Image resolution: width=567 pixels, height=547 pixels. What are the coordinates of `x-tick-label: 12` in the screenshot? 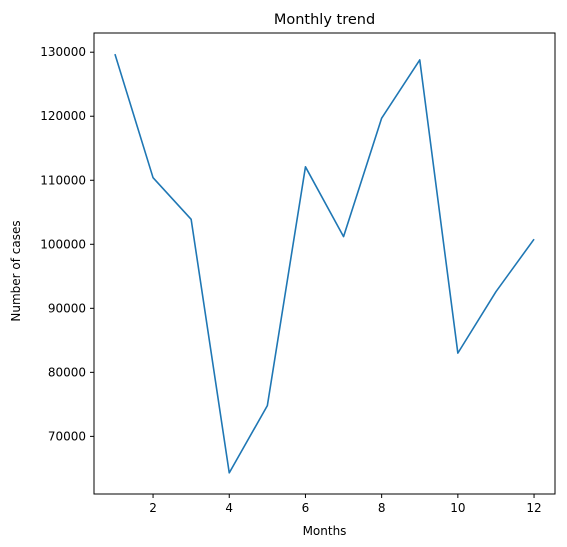 It's located at (533, 508).